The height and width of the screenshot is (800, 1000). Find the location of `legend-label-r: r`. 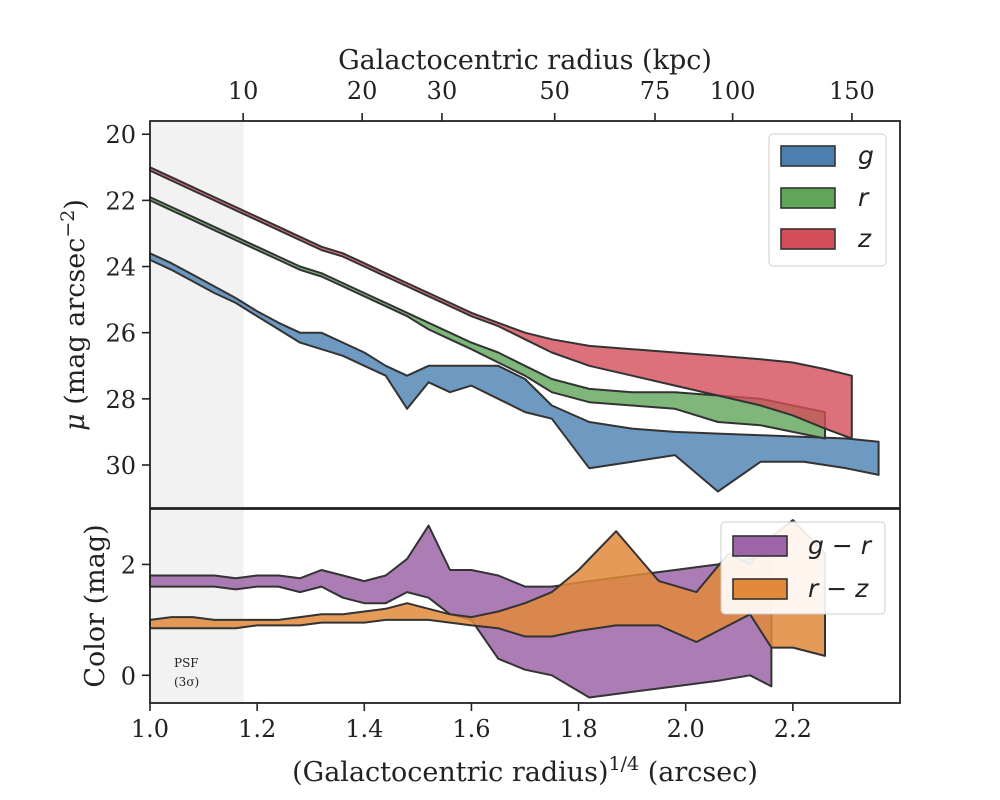

legend-label-r: r is located at coordinates (864, 197).